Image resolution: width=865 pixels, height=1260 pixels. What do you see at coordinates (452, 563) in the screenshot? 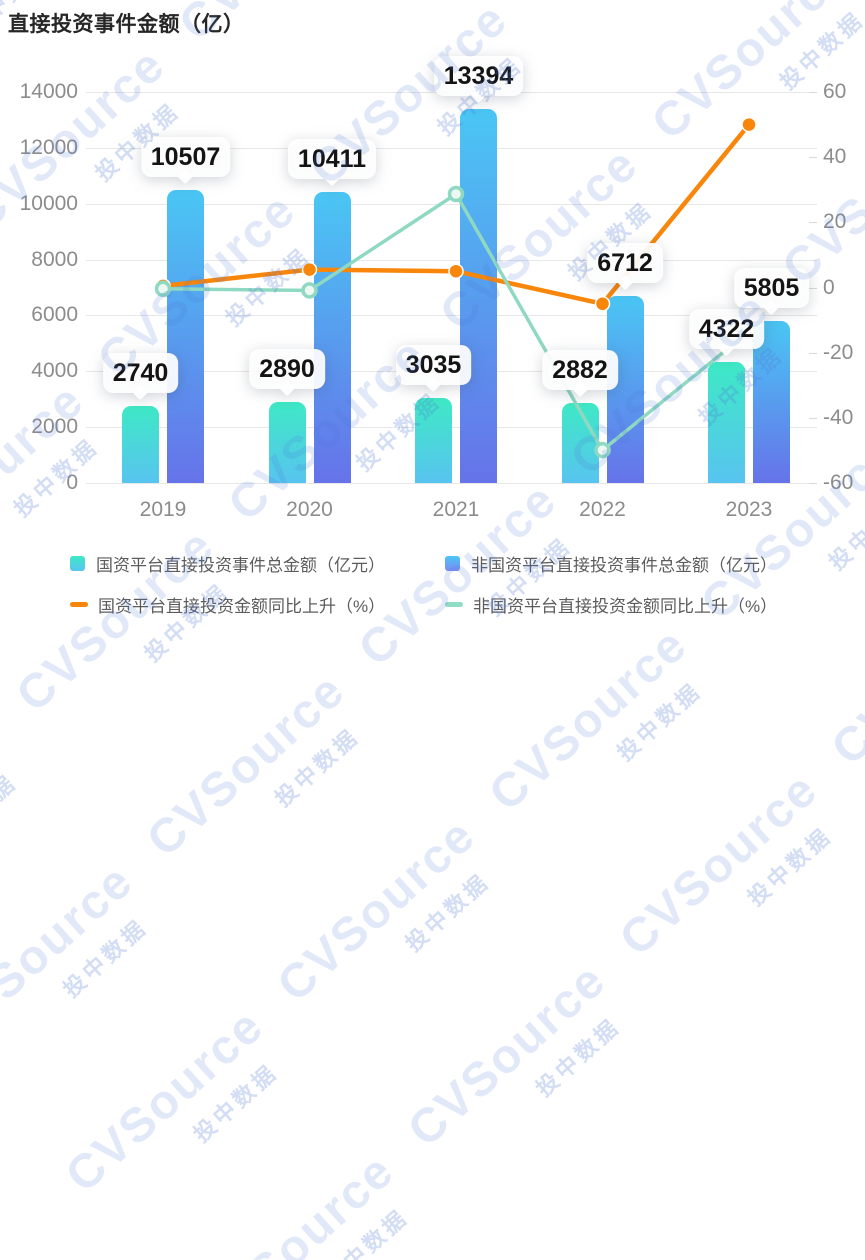
I see `blue-bar-swatch-icon` at bounding box center [452, 563].